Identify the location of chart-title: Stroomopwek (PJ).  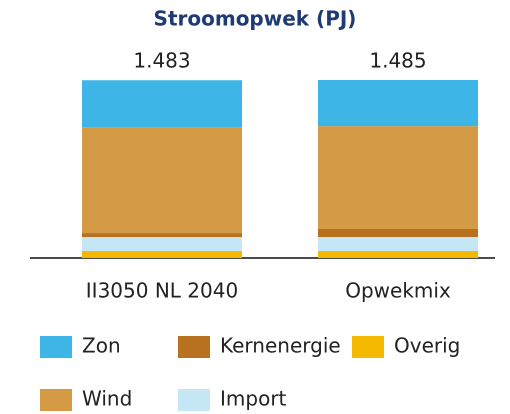
(255, 19).